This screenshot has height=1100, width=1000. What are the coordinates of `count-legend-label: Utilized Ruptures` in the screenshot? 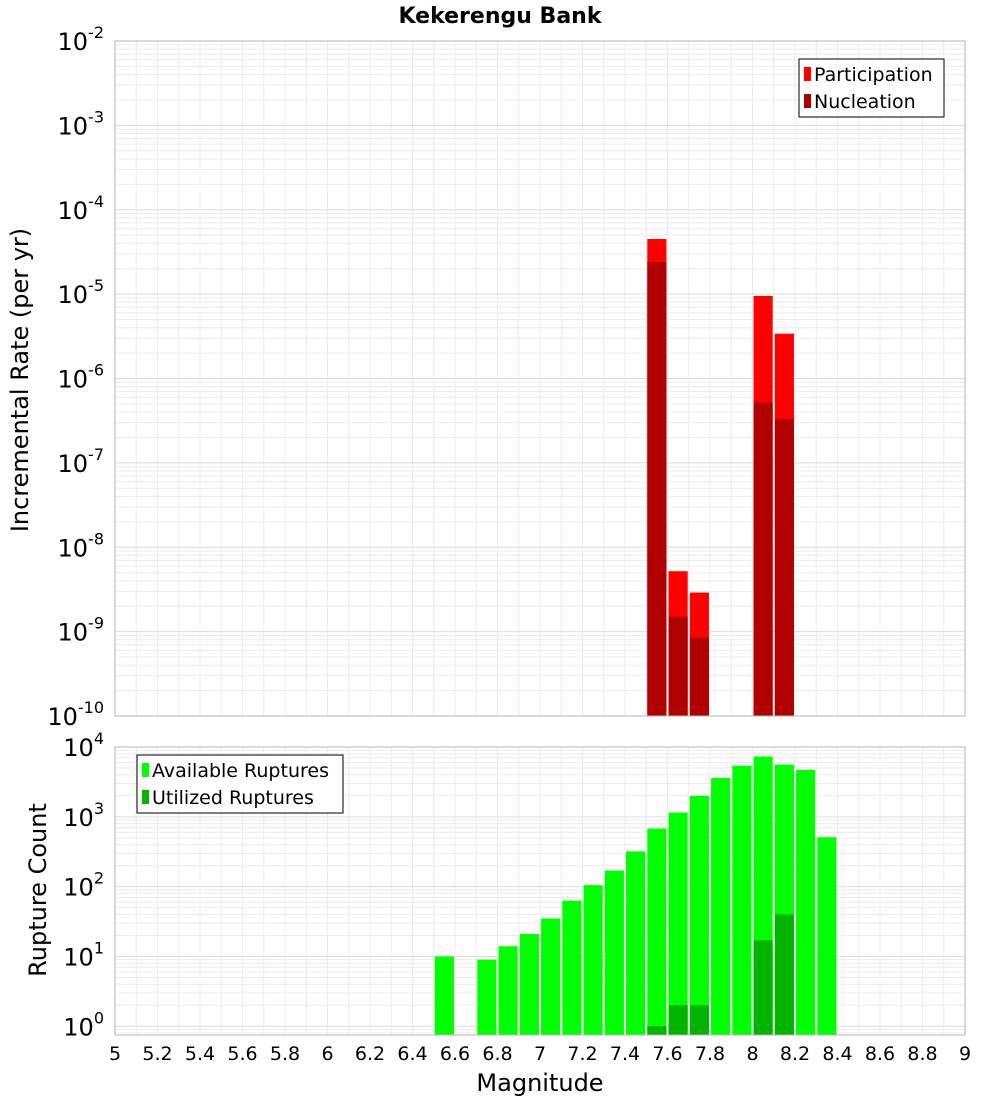 It's located at (233, 798).